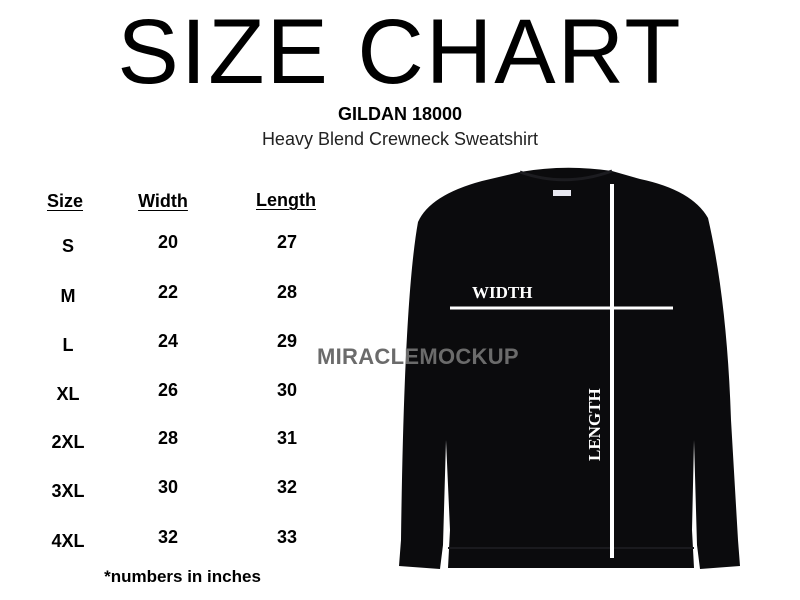  I want to click on cell-length: 33, so click(287, 537).